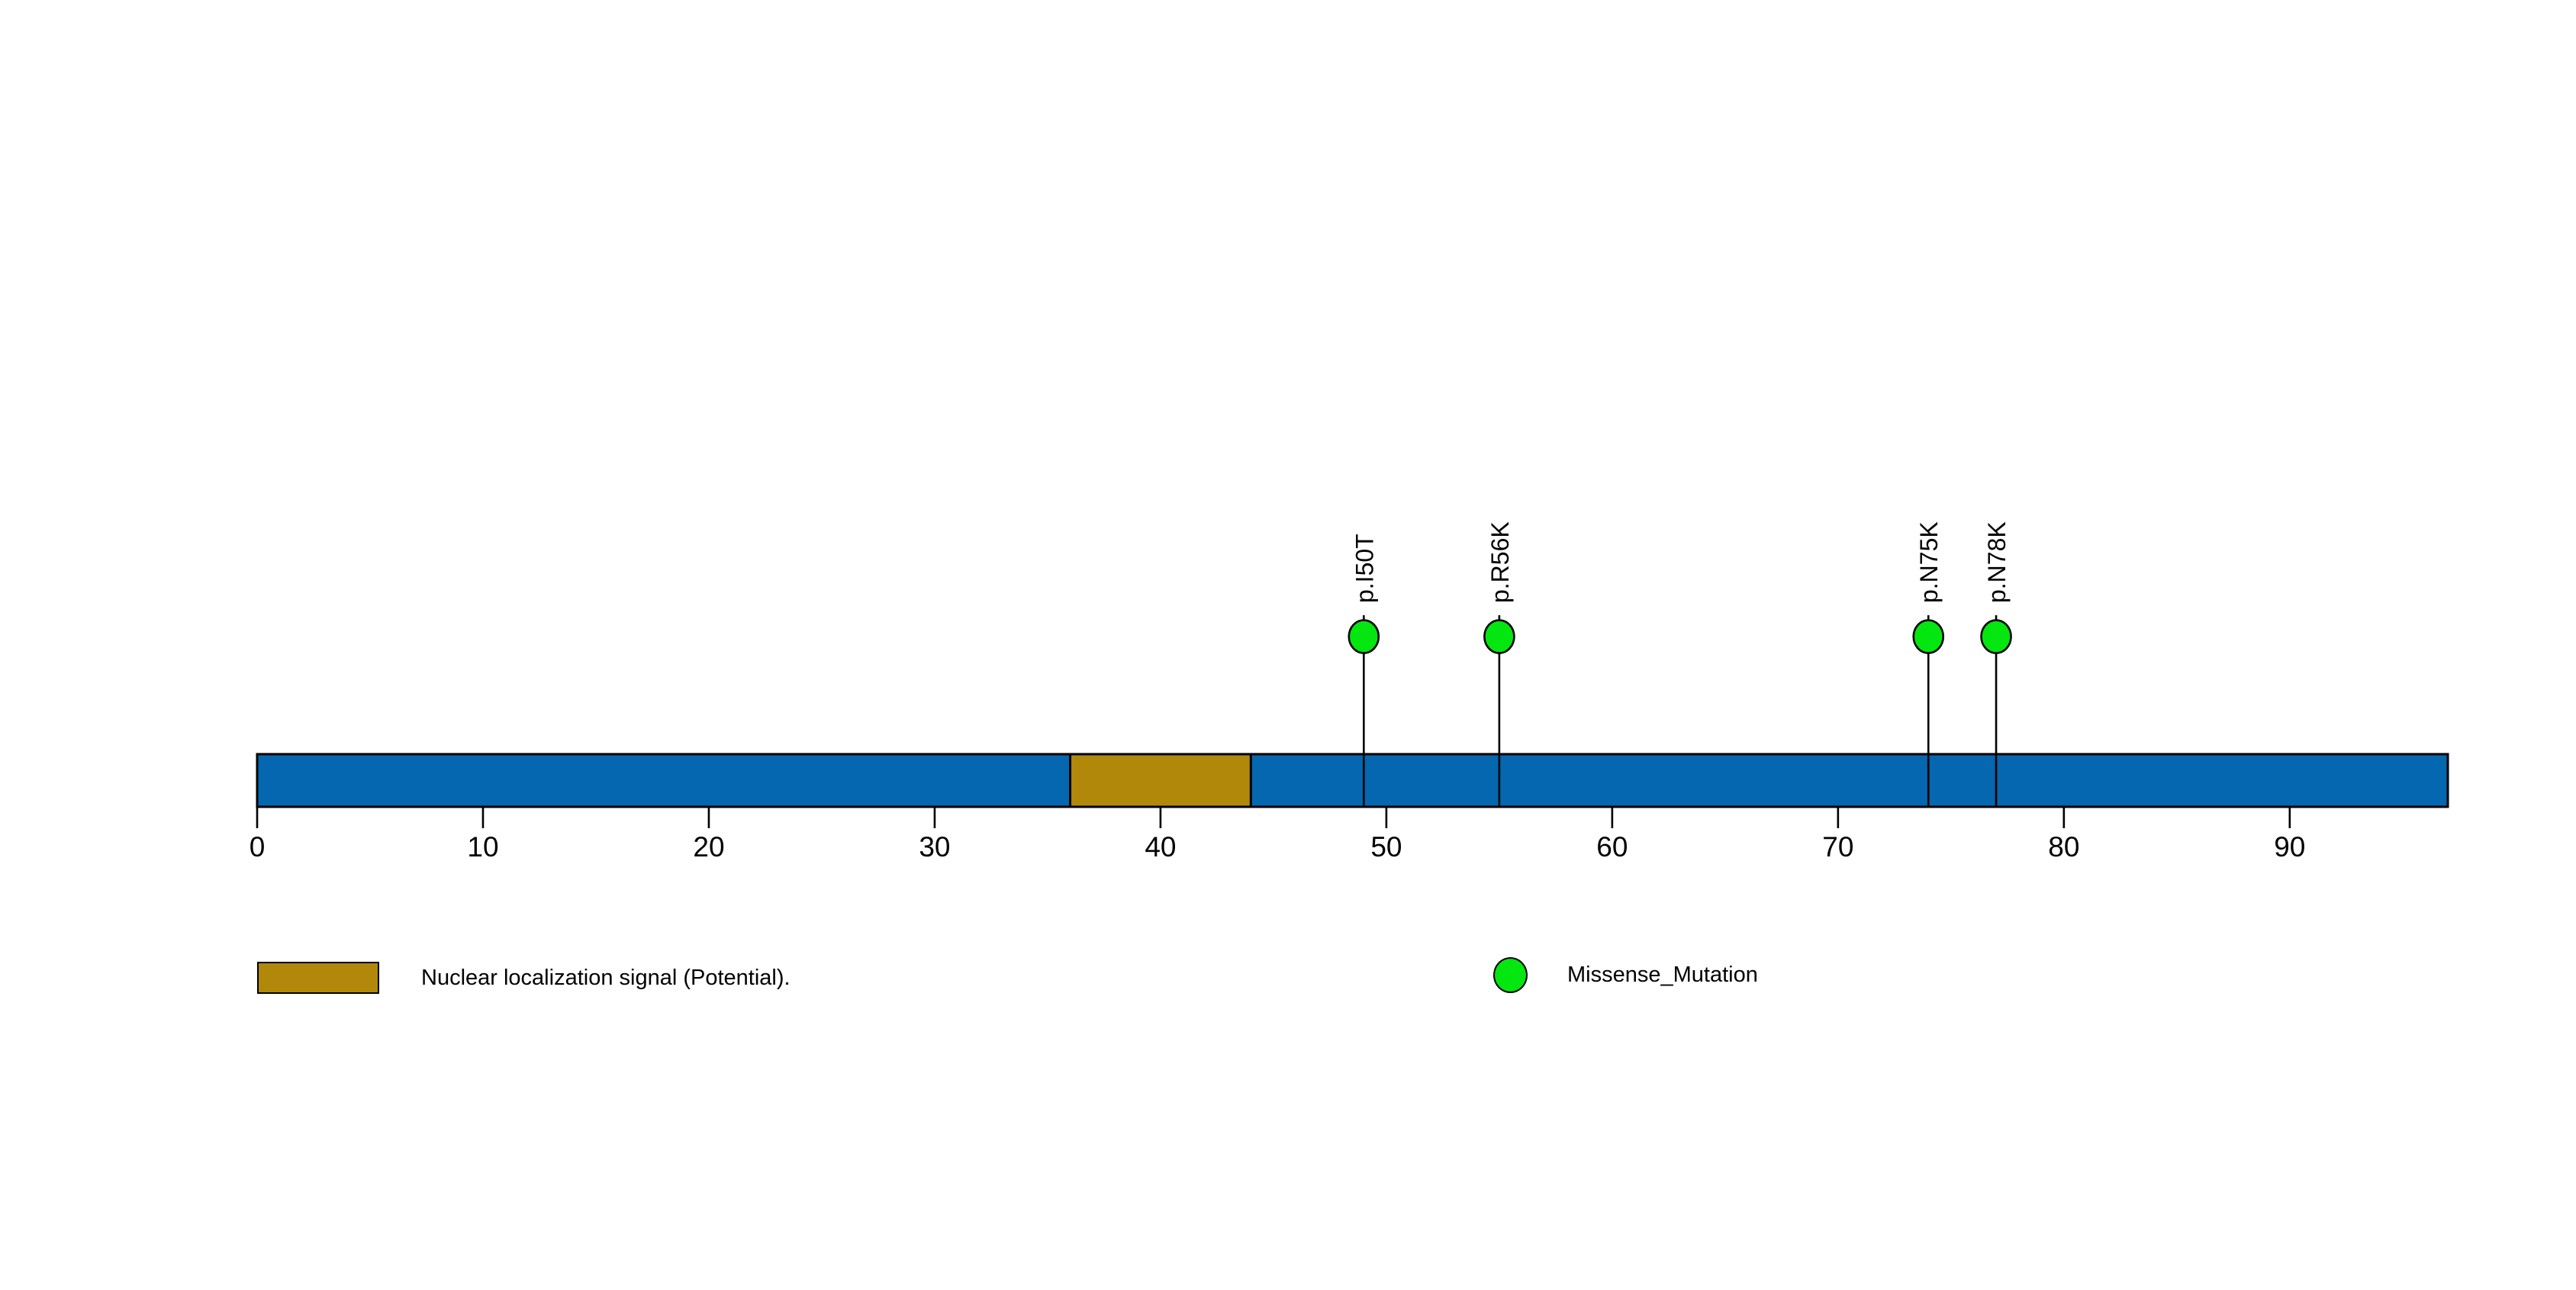 Image resolution: width=2576 pixels, height=1290 pixels. I want to click on axis-tick-label: 0, so click(258, 847).